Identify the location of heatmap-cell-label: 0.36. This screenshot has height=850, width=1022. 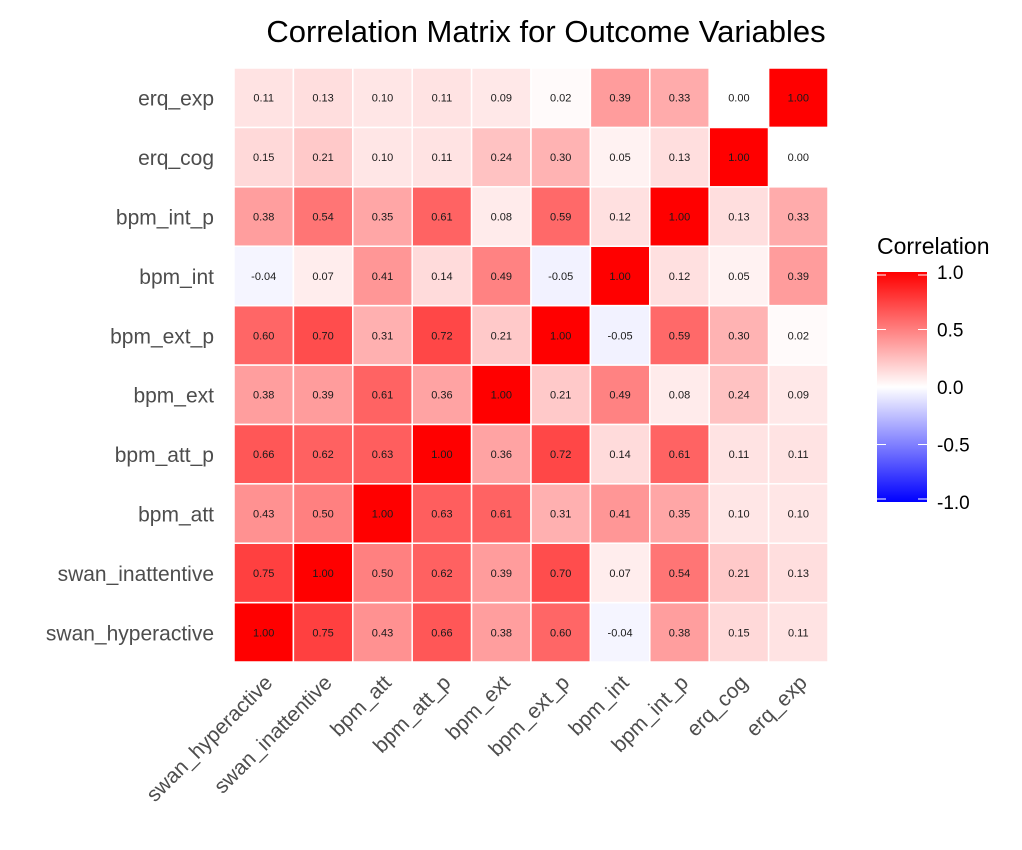
(501, 455).